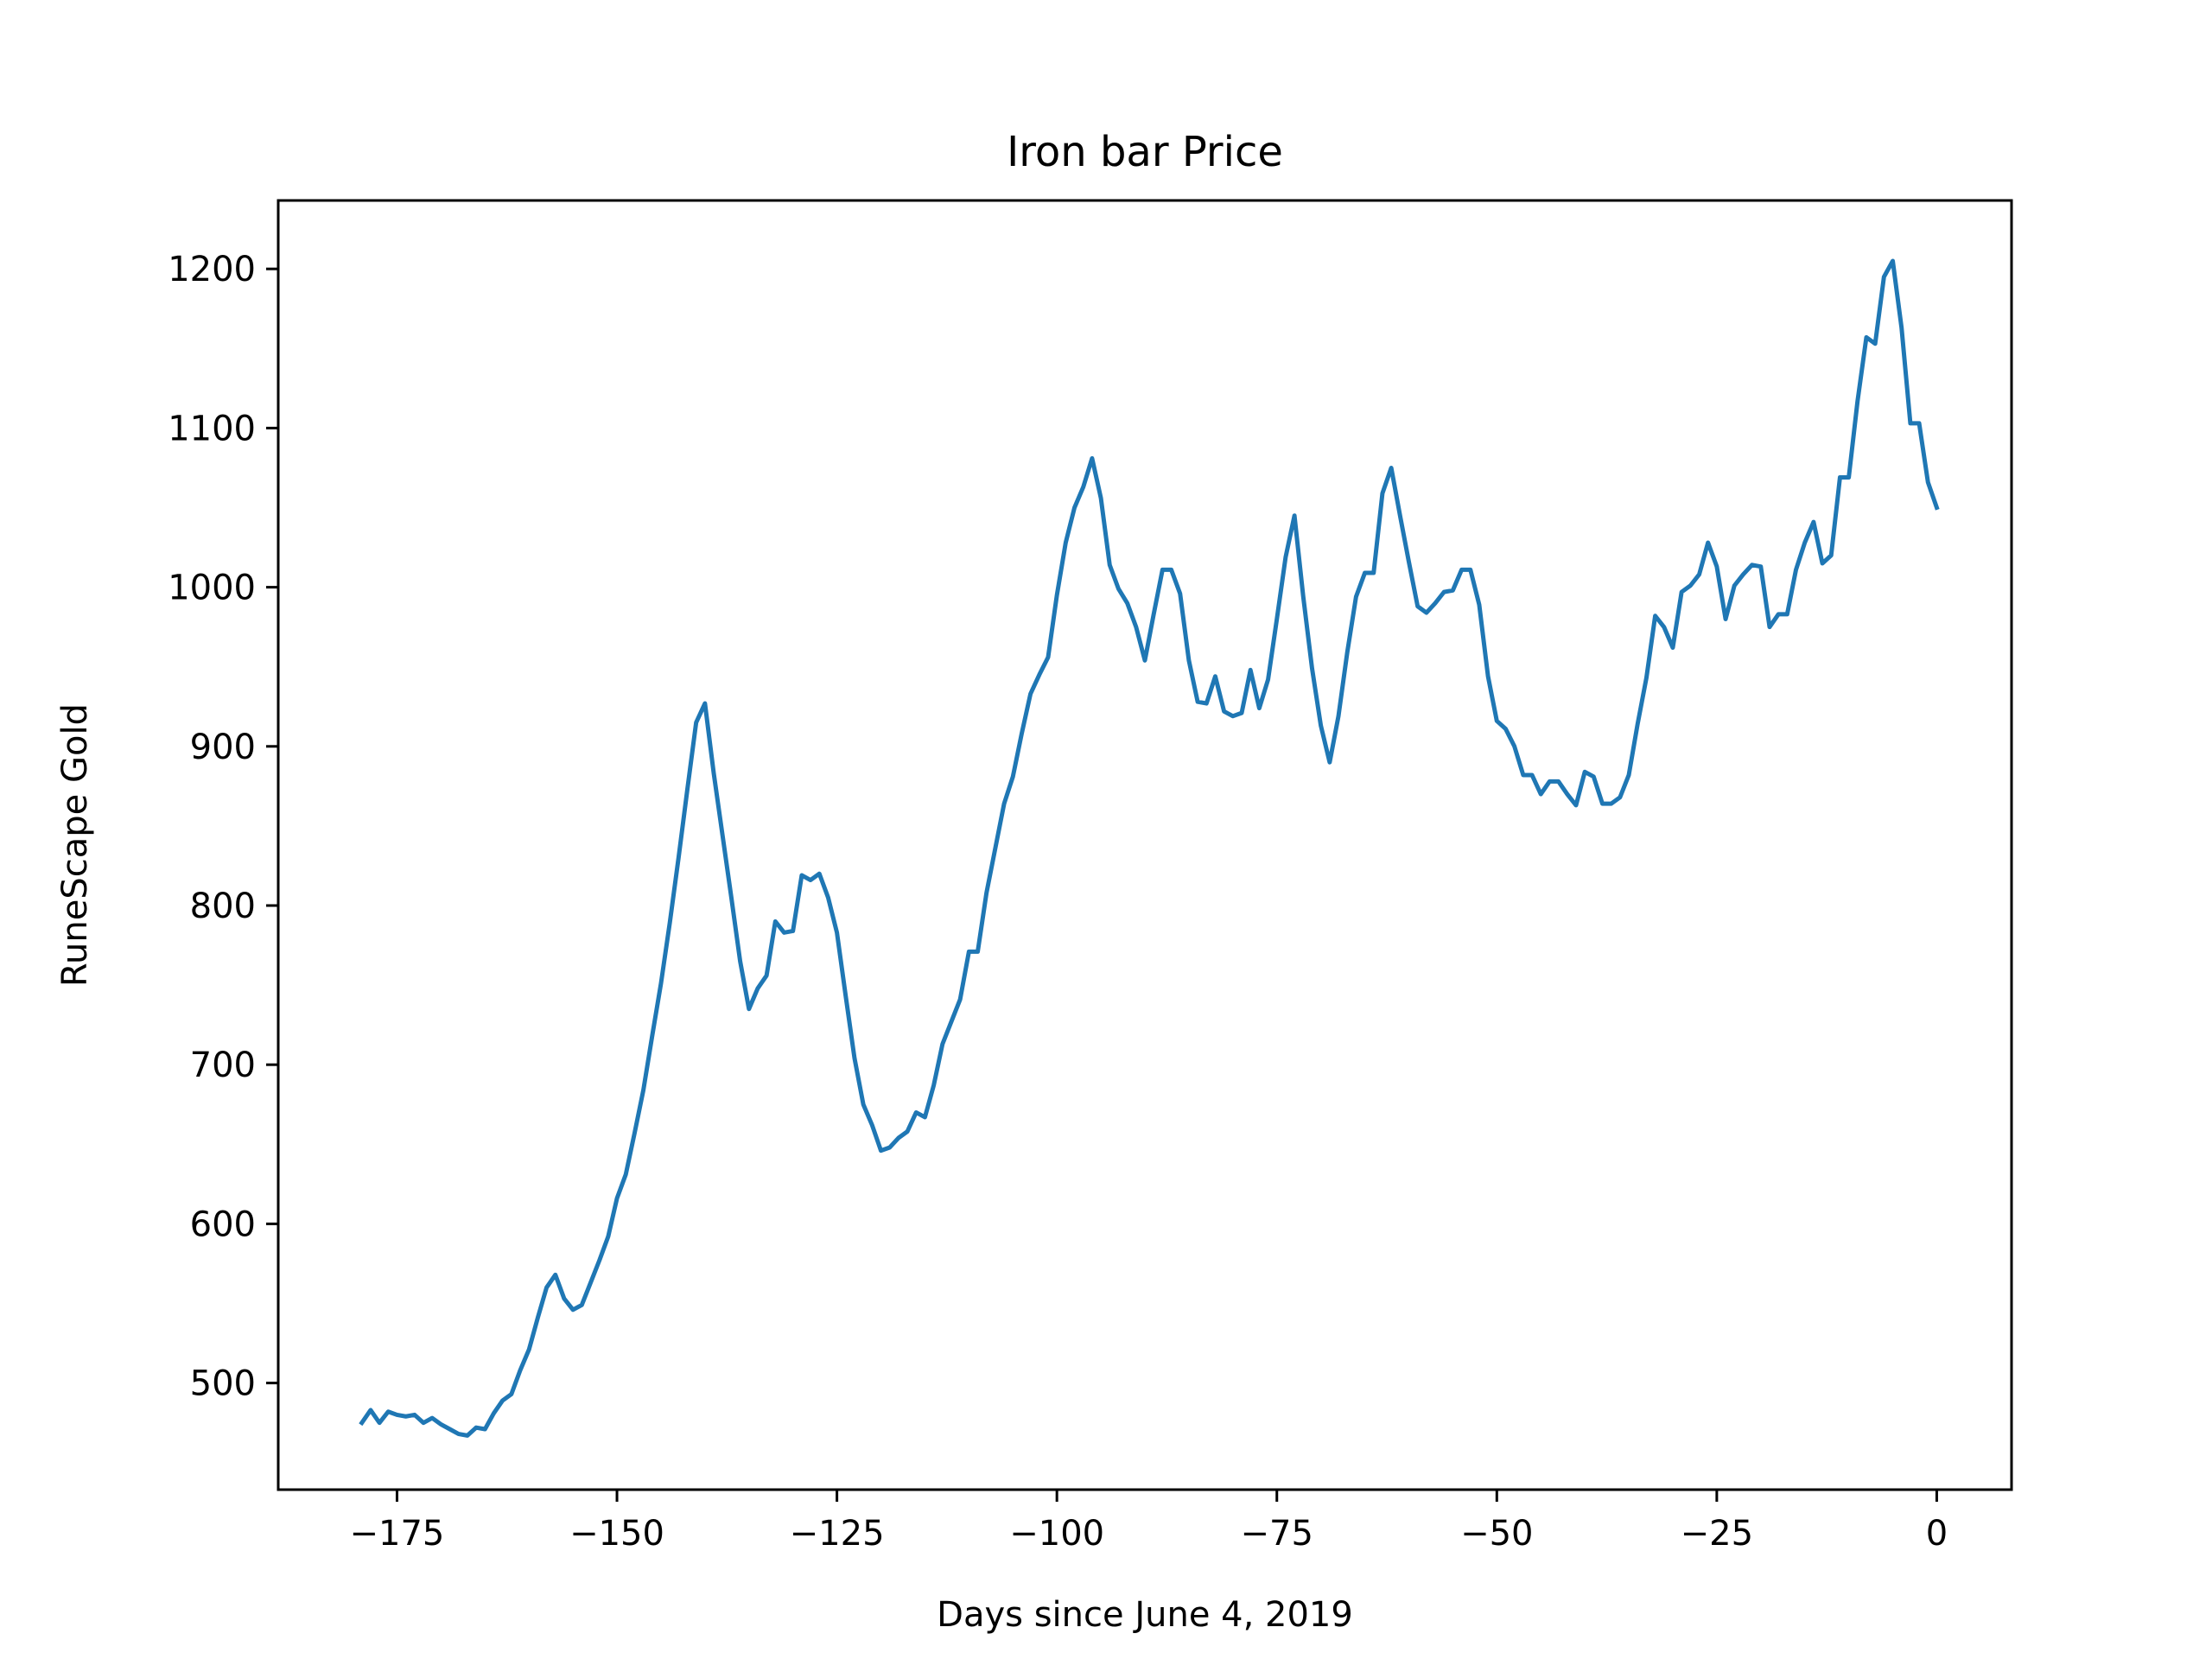  I want to click on y-tick-label: 1100, so click(212, 428).